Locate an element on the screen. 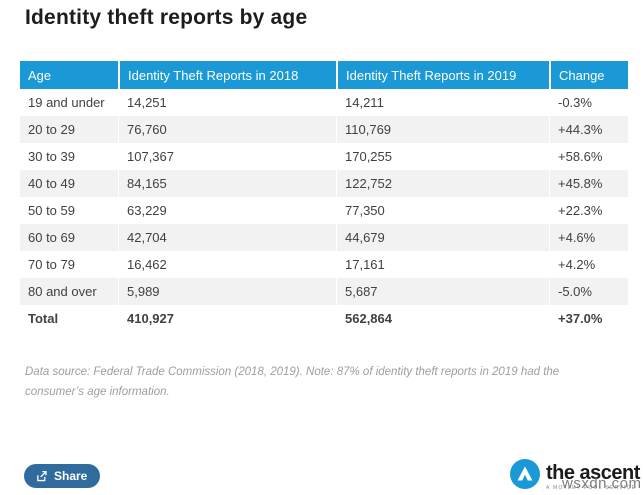 This screenshot has width=643, height=495. table-row: 20 to 29 76,760 110,769 +44.3% is located at coordinates (324, 129).